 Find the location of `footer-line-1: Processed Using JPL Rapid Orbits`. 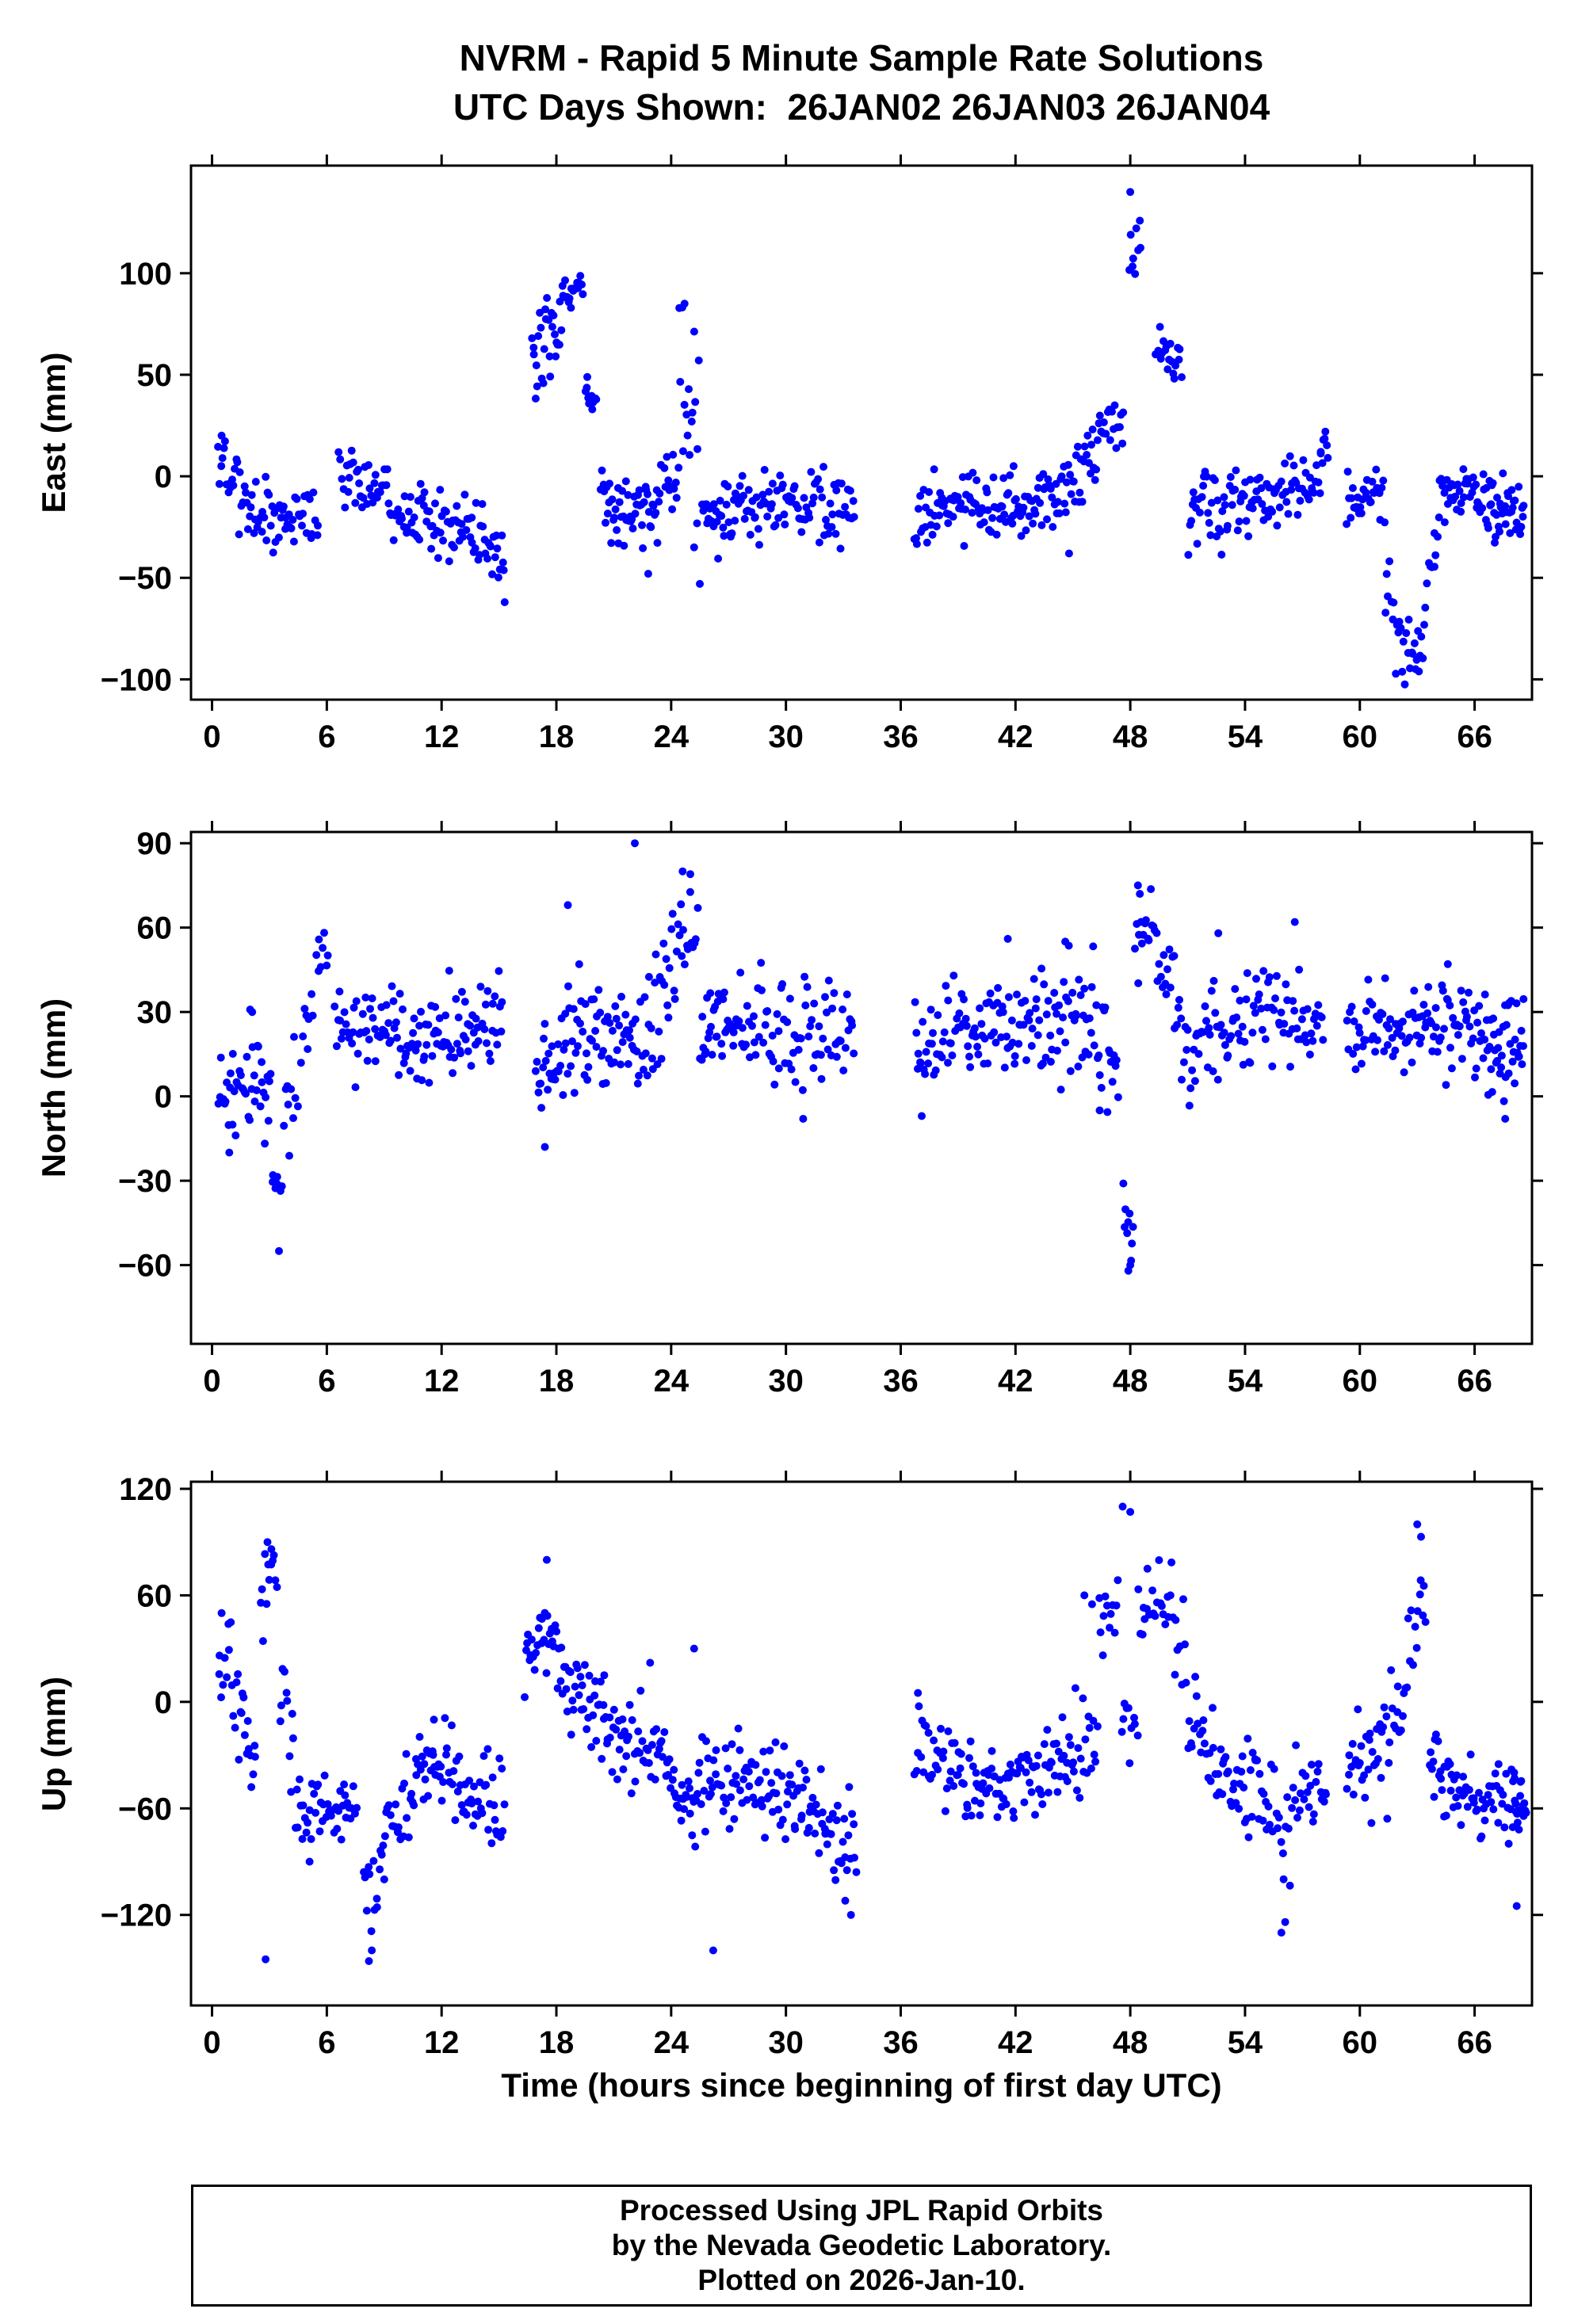

footer-line-1: Processed Using JPL Rapid Orbits is located at coordinates (861, 2210).